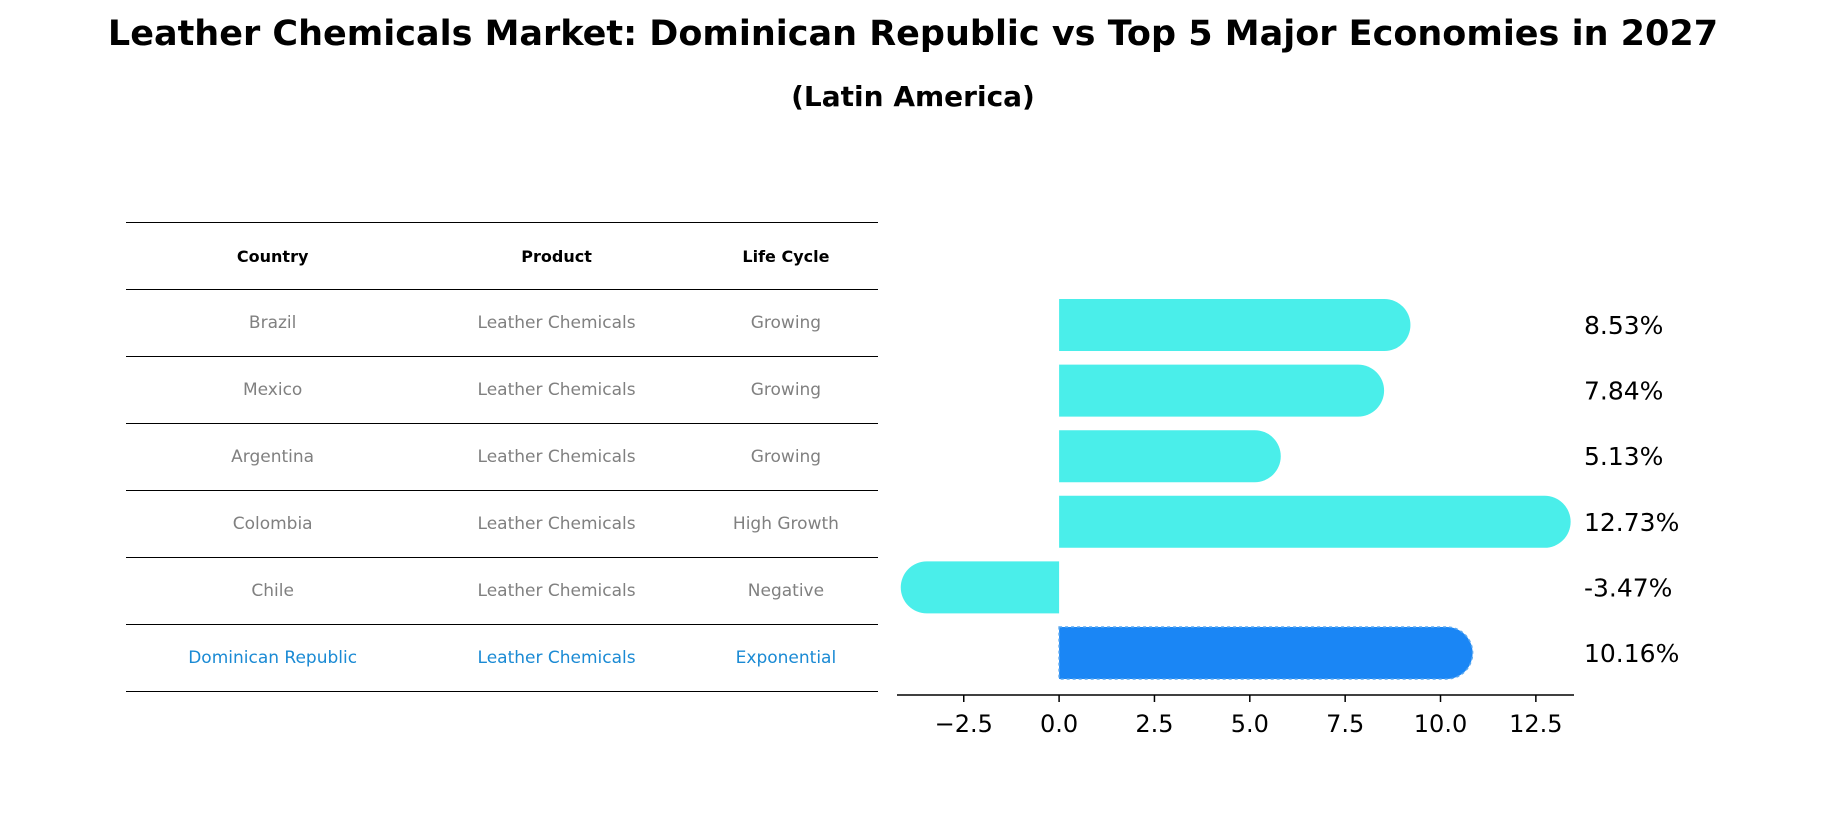 The image size is (1826, 823). Describe the element at coordinates (980, 587) in the screenshot. I see `bar-chile` at that location.